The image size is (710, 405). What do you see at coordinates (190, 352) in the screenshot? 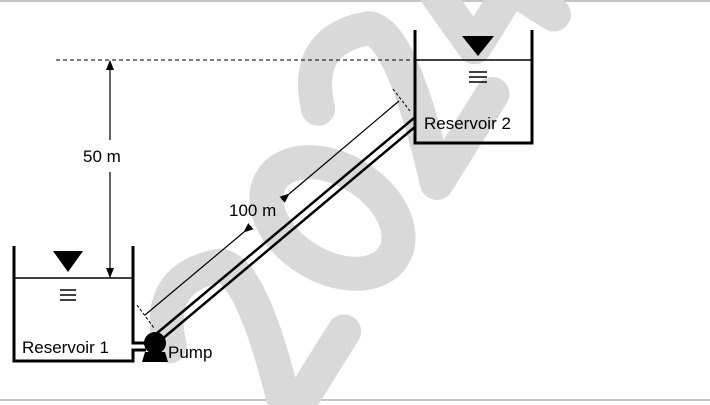
I see `pump-label: Pump` at bounding box center [190, 352].